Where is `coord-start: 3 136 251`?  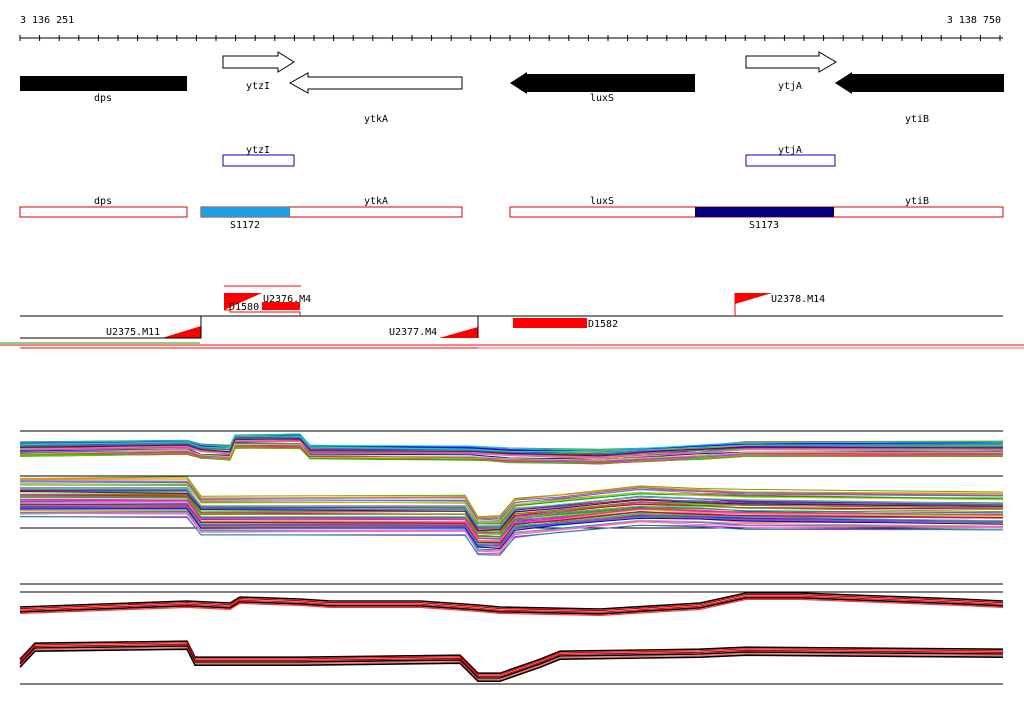
coord-start: 3 136 251 is located at coordinates (47, 20).